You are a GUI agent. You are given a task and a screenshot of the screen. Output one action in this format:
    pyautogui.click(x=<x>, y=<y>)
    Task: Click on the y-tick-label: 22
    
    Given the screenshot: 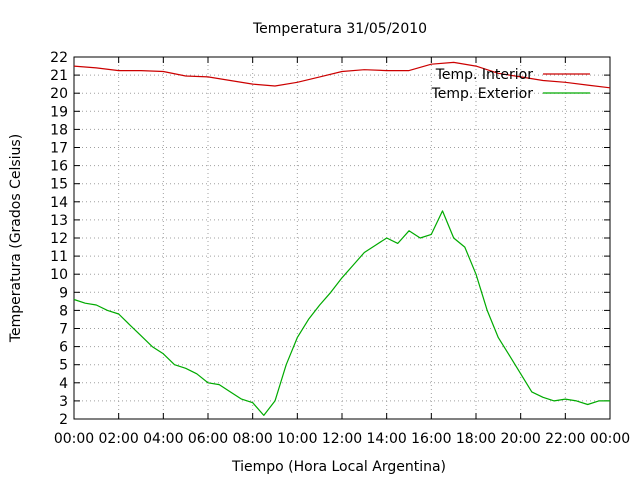 What is the action you would take?
    pyautogui.click(x=59, y=58)
    